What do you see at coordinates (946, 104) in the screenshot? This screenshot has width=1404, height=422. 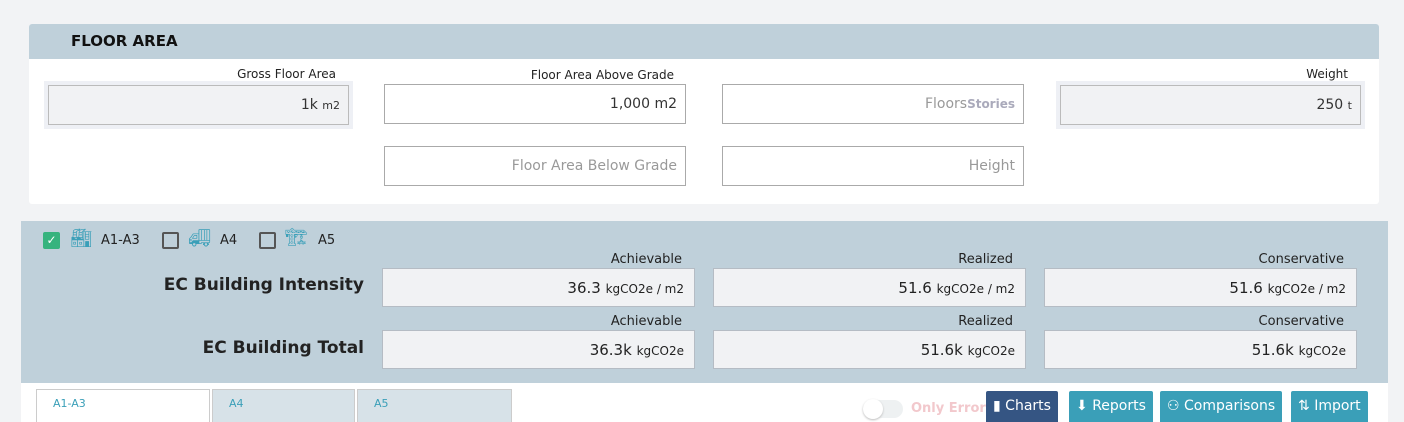 I see `floors-placeholder: Floors` at bounding box center [946, 104].